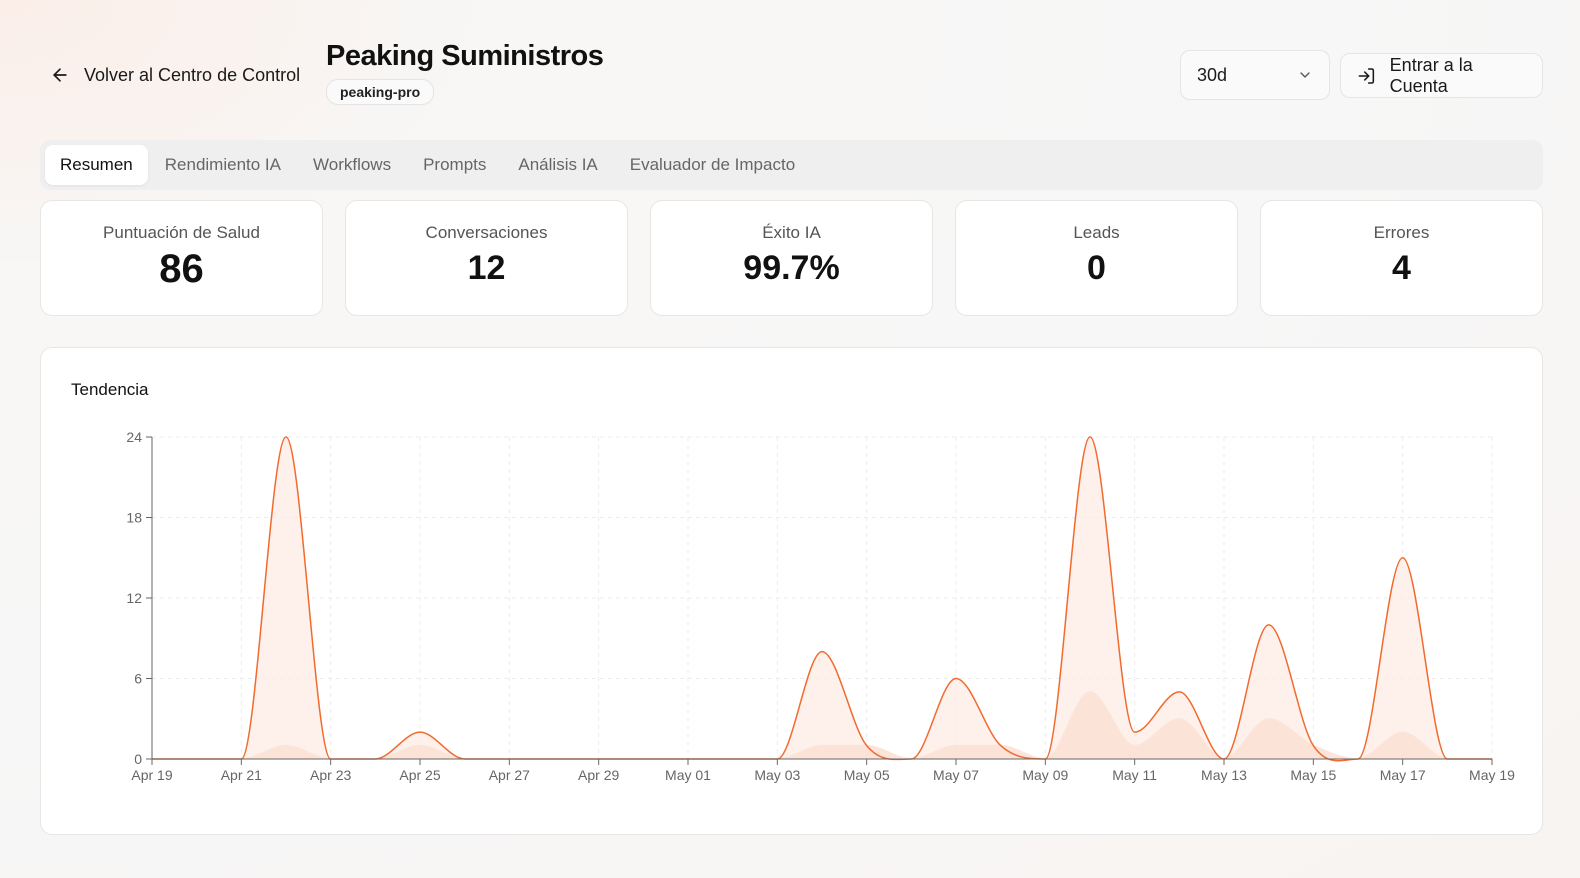 This screenshot has height=878, width=1580. I want to click on slug-badge: peaking-pro, so click(380, 92).